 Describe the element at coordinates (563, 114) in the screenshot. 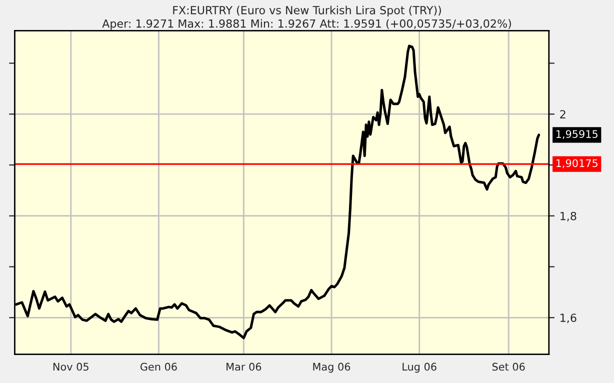

I see `y-tick-label: 2` at that location.